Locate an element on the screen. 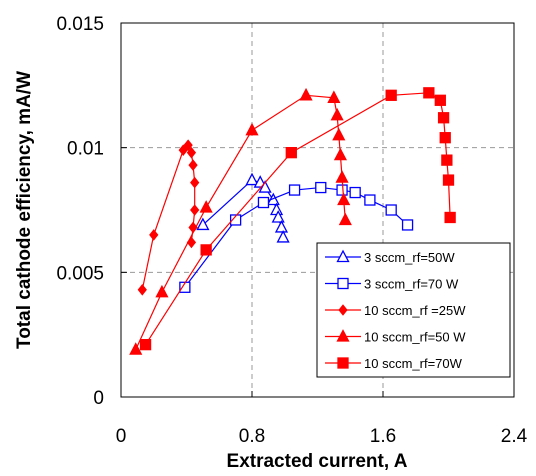 The height and width of the screenshot is (476, 536). y-axis-title: Total cathode efficiency, mA/W is located at coordinates (24, 210).